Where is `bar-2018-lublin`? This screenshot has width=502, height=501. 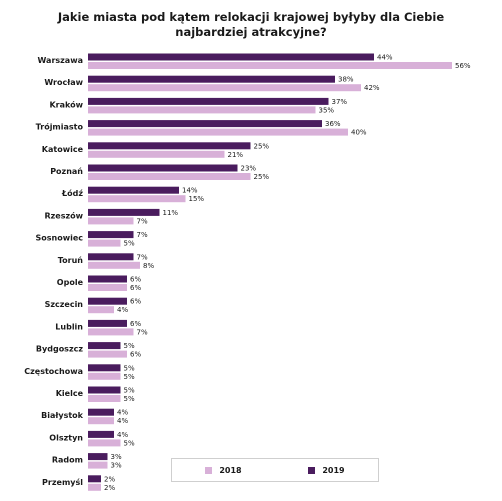
bar-2018-lublin is located at coordinates (111, 332).